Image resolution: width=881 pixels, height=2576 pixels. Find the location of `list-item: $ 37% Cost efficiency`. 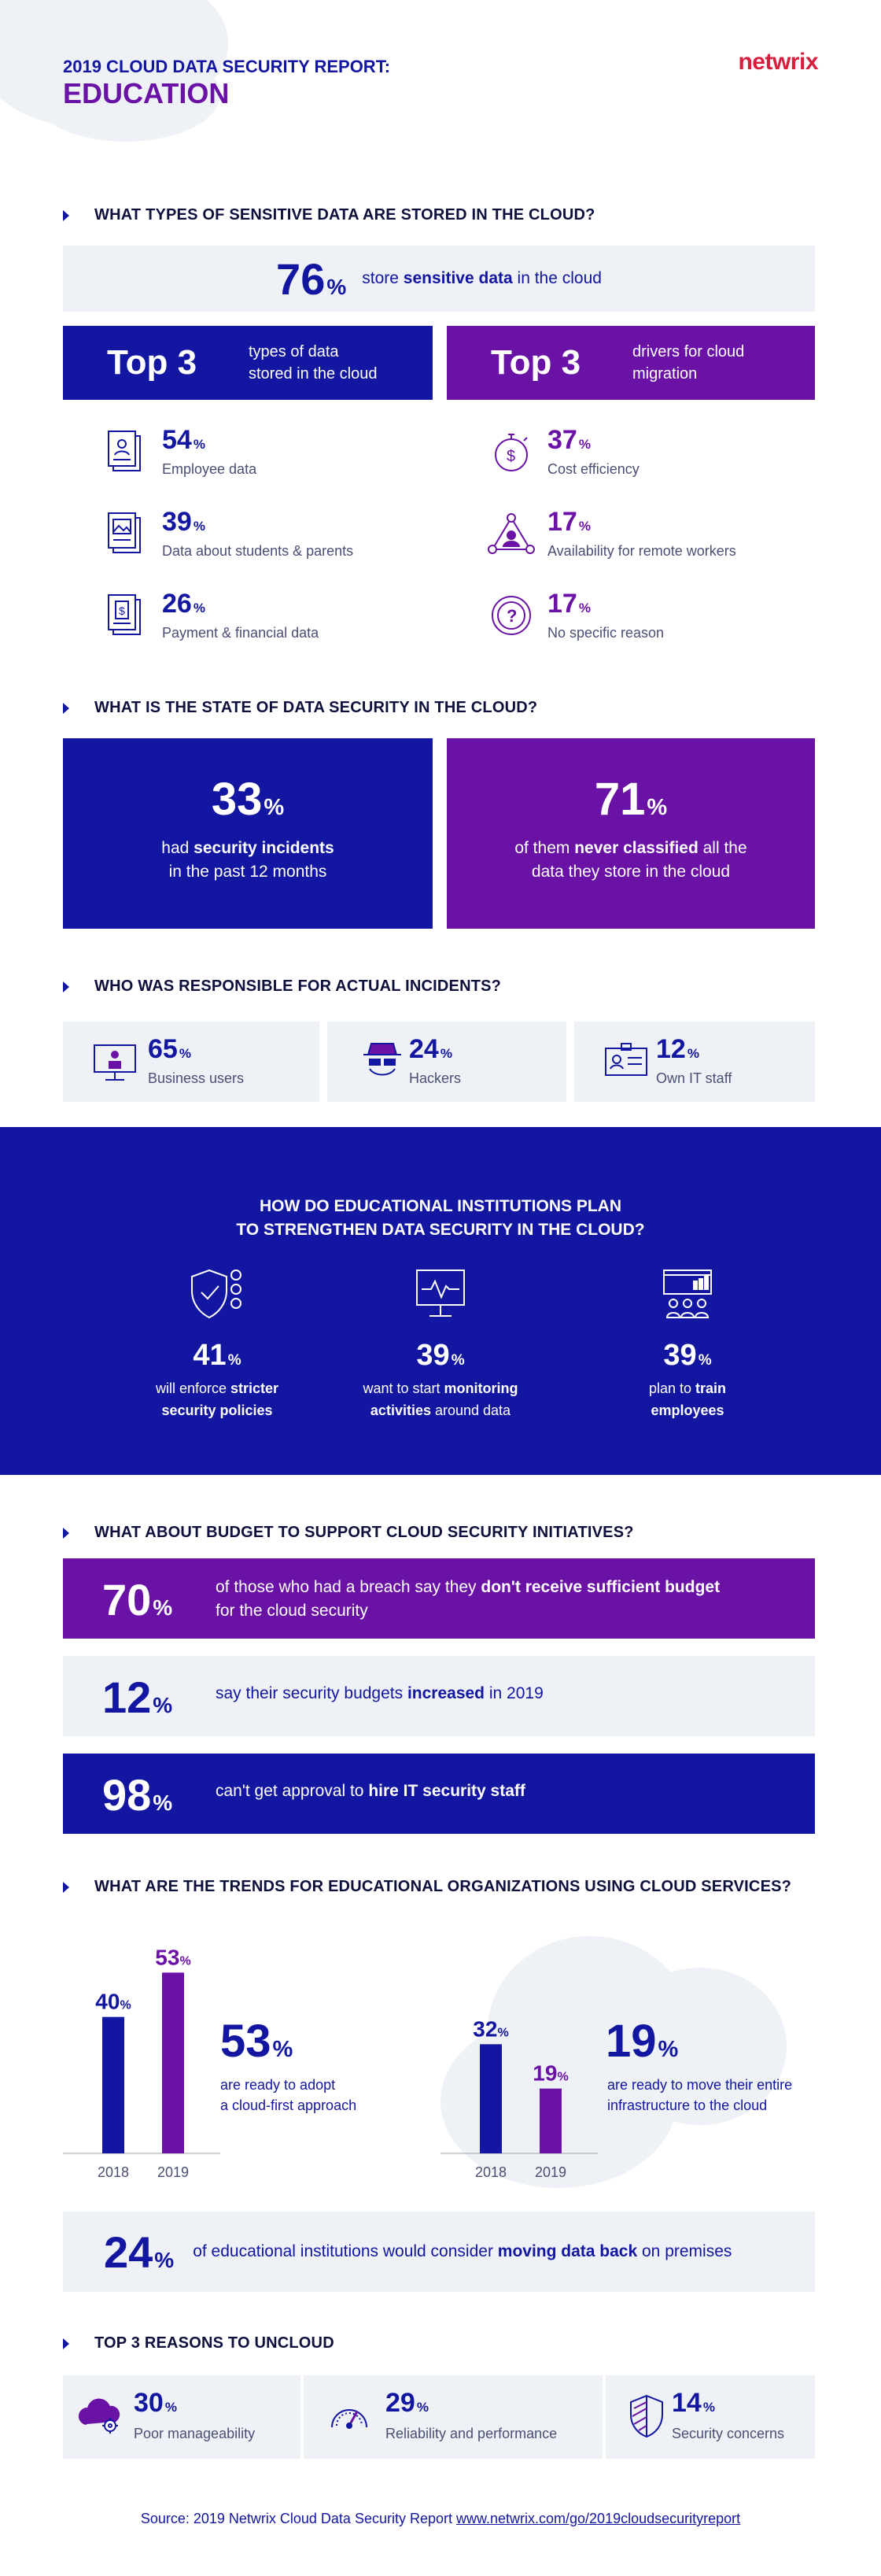

list-item: $ 37% Cost efficiency is located at coordinates (645, 456).